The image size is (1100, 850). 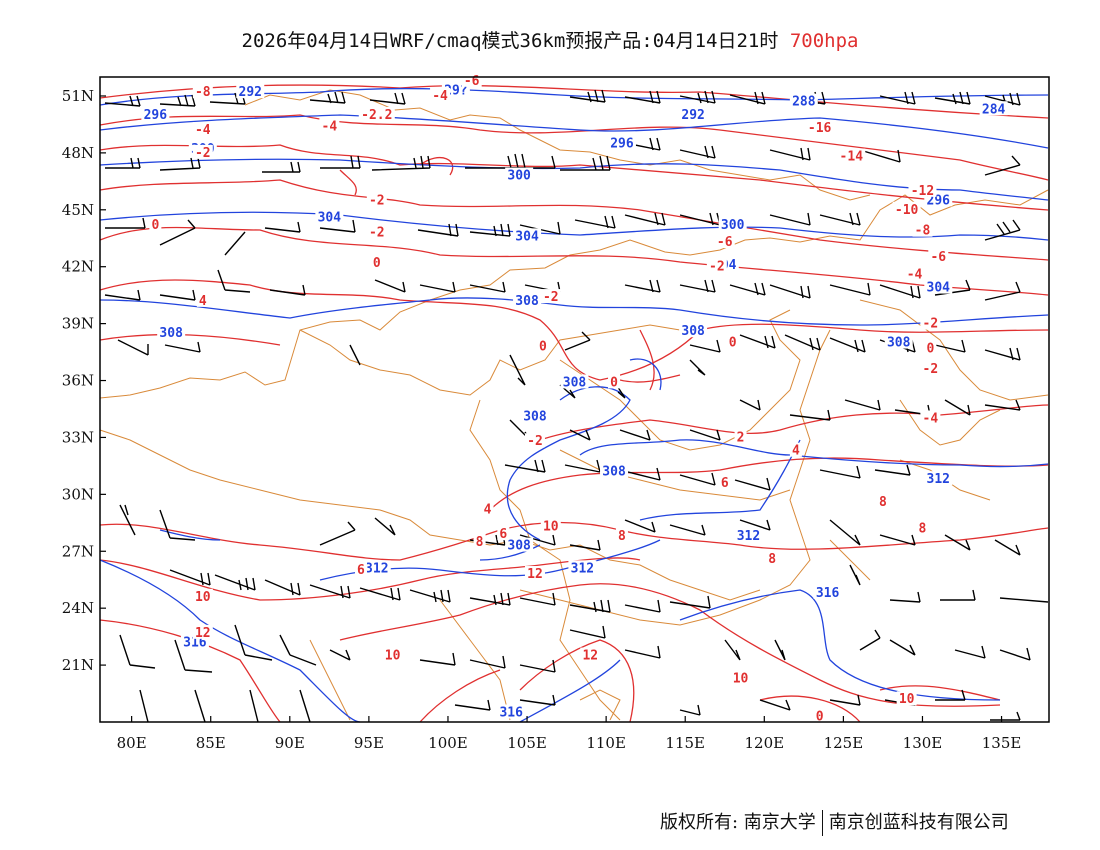 I want to click on height-label: 284, so click(x=994, y=109).